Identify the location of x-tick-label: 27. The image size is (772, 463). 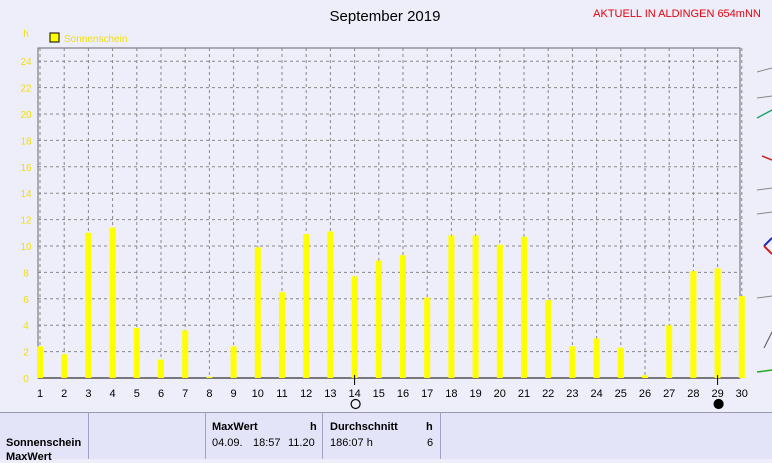
(669, 394).